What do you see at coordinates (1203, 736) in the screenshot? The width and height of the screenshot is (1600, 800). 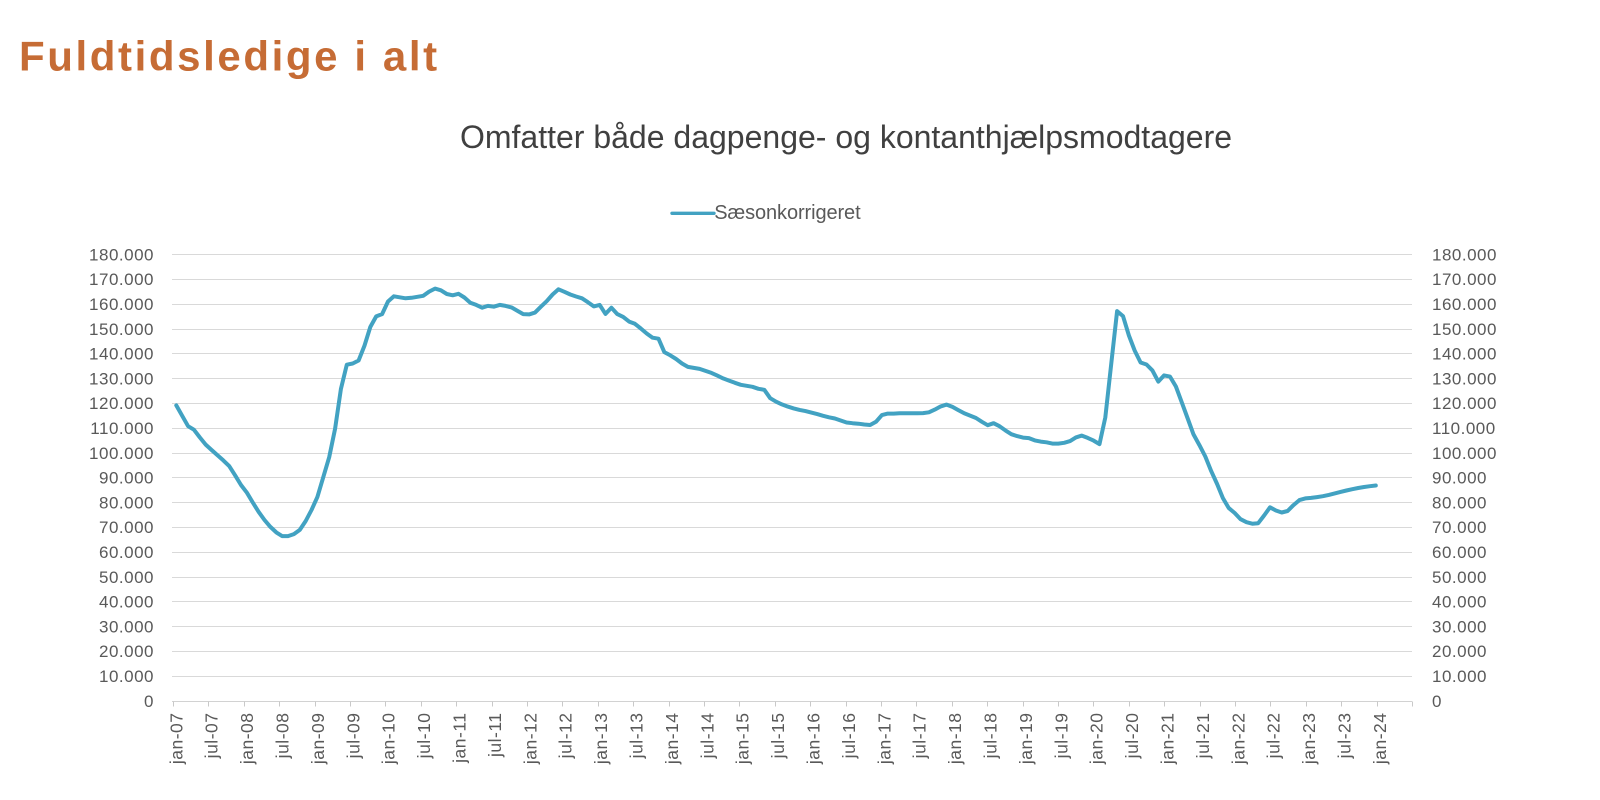 I see `svg-text: jul-21` at bounding box center [1203, 736].